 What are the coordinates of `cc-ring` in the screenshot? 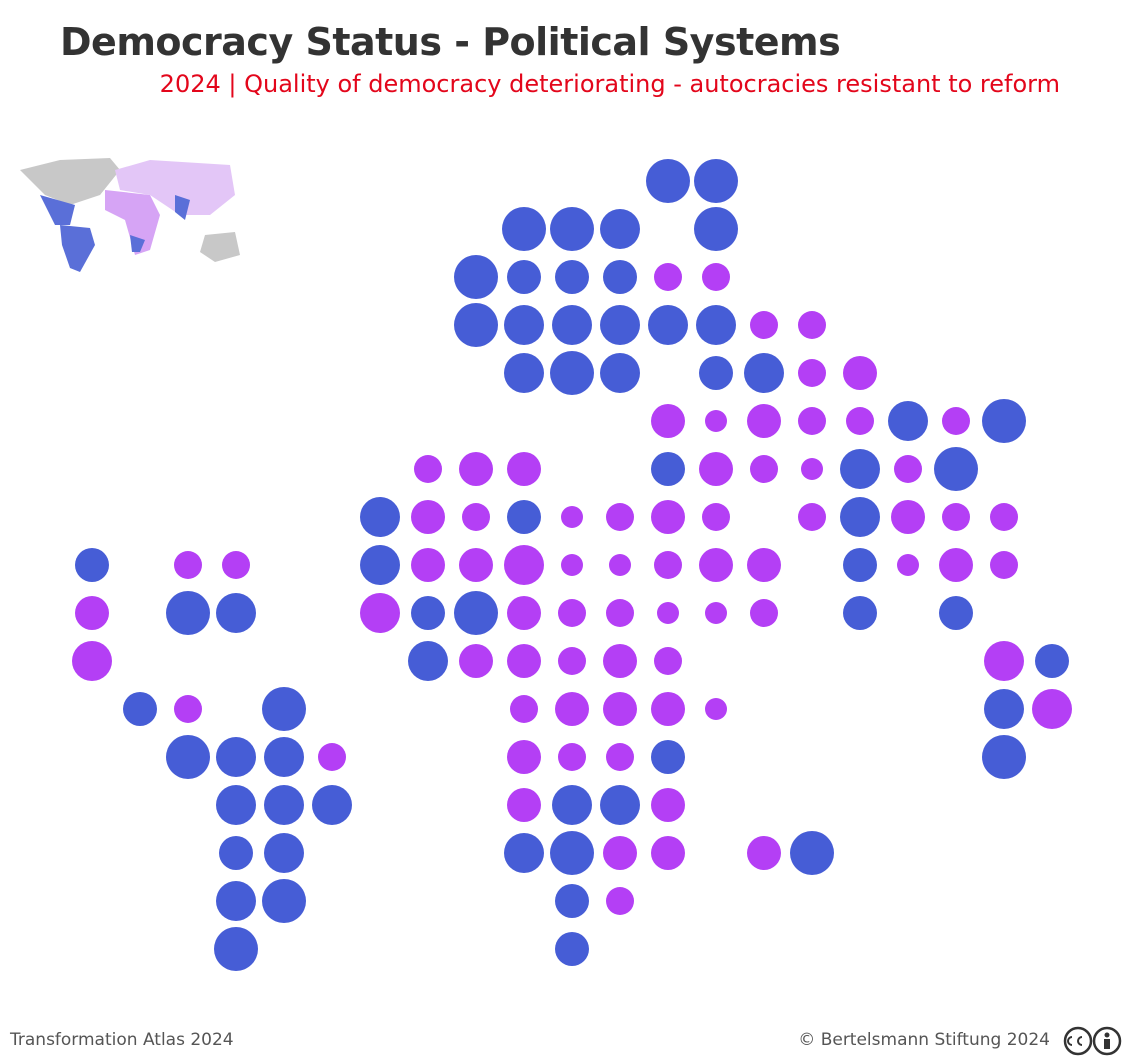 It's located at (1078, 1041).